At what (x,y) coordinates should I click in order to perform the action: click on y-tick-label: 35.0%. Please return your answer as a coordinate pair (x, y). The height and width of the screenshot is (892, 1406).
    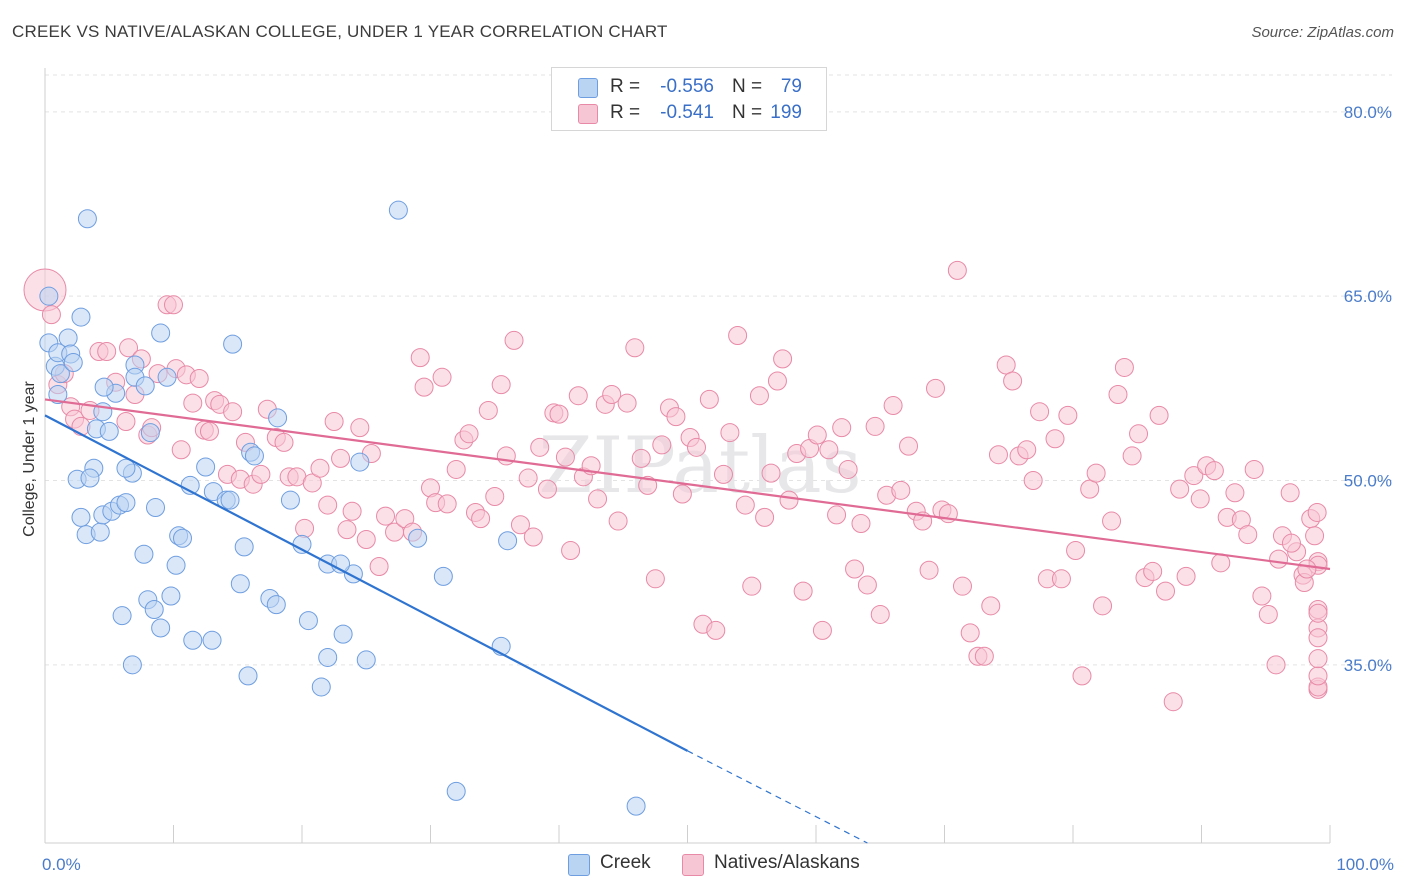
    Looking at the image, I should click on (1368, 665).